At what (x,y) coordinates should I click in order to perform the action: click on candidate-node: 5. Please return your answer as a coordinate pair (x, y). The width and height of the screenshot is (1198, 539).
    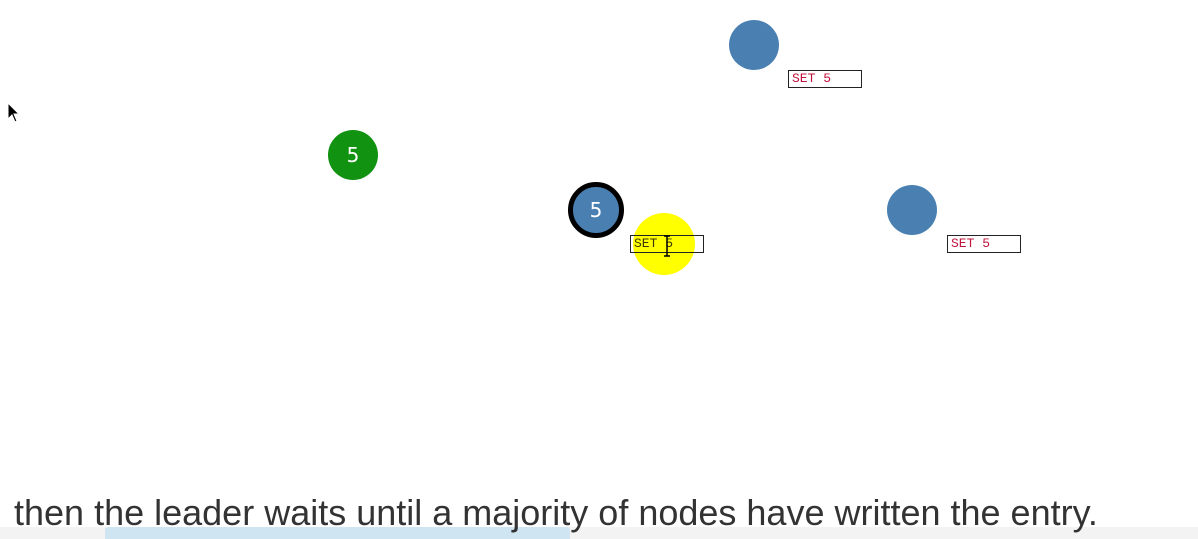
    Looking at the image, I should click on (353, 155).